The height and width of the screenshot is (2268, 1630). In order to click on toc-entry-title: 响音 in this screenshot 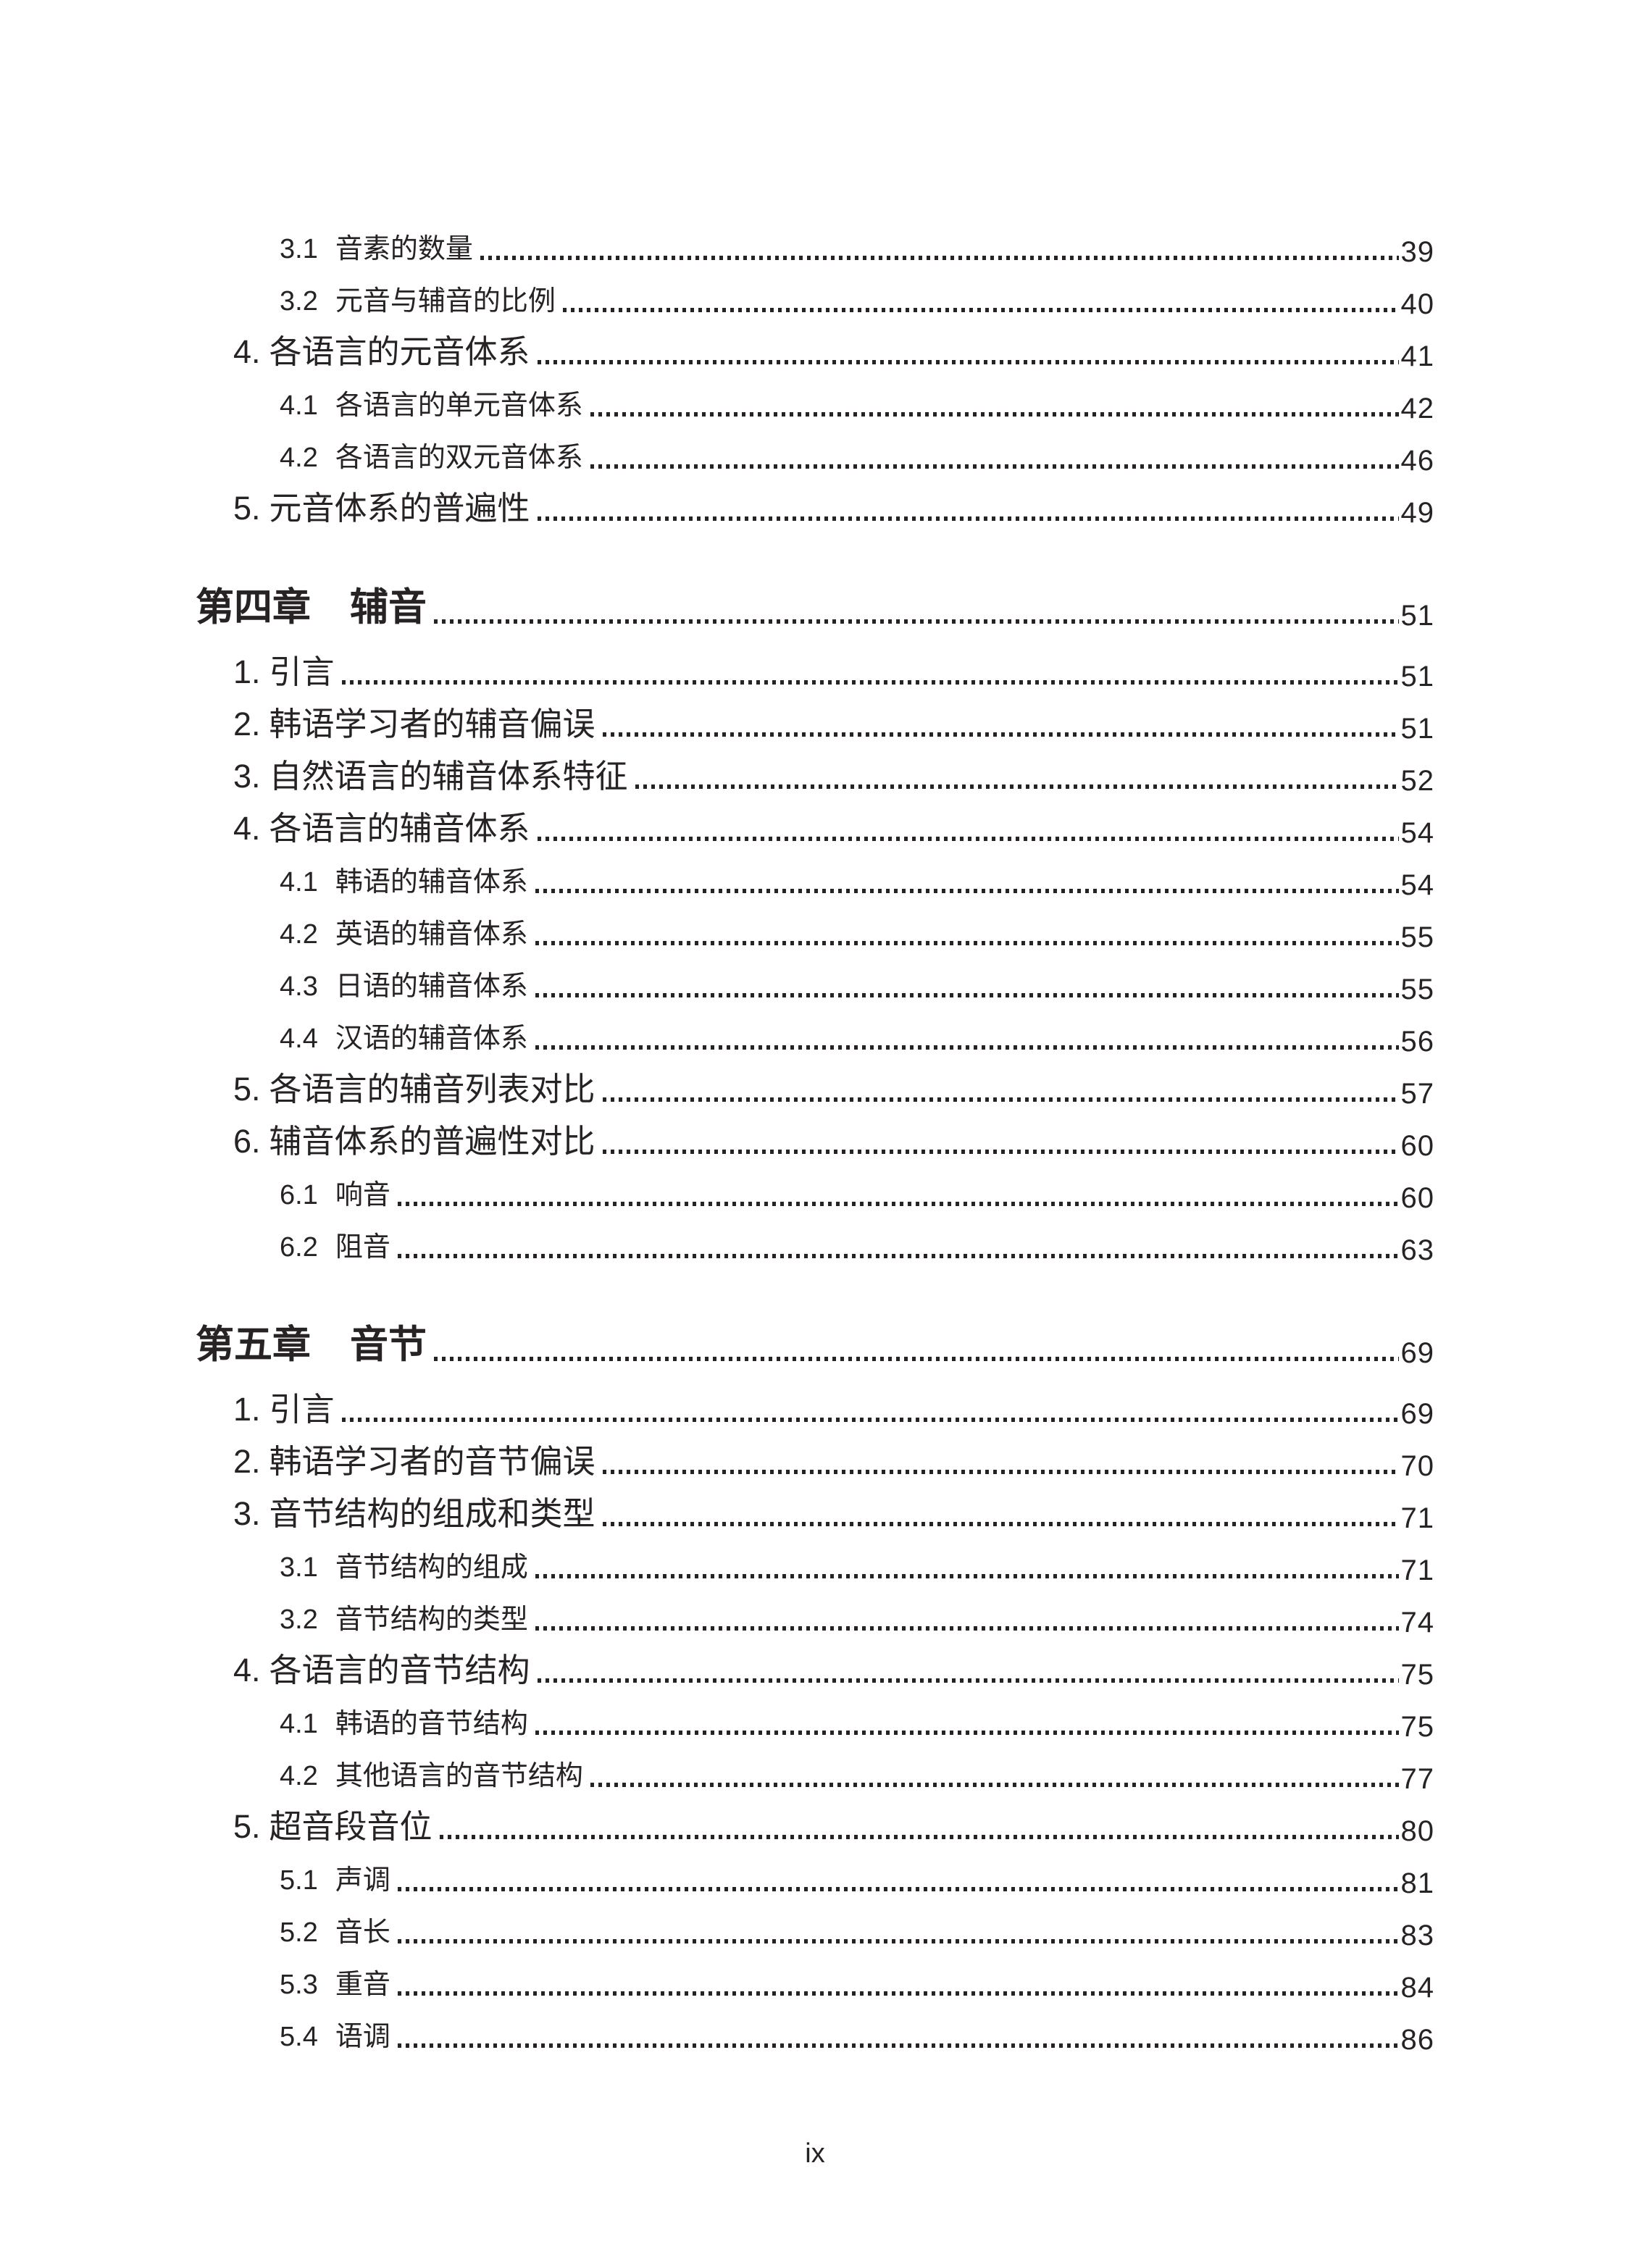, I will do `click(362, 1196)`.